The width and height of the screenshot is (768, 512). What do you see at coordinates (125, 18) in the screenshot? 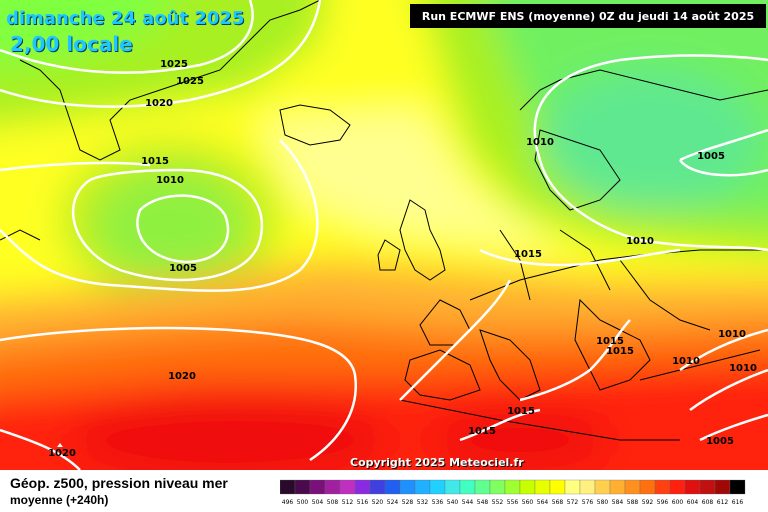
I see `forecast-date: dimanche 24 août 2025` at bounding box center [125, 18].